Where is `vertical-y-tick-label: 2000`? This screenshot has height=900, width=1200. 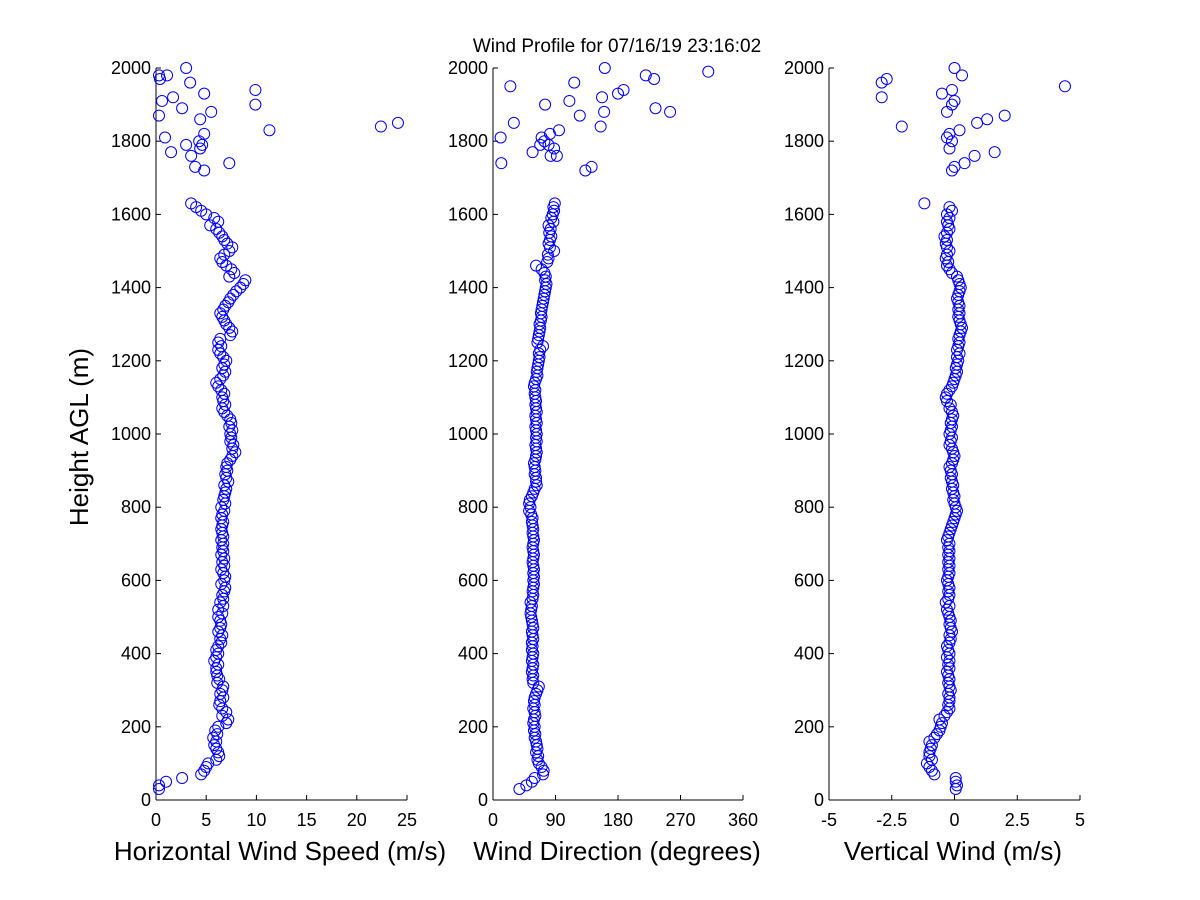
vertical-y-tick-label: 2000 is located at coordinates (804, 68).